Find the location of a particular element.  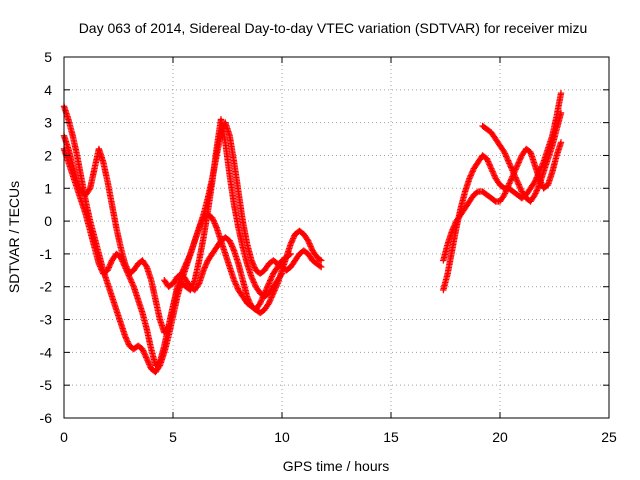

x-tick-label: 5 is located at coordinates (173, 437).